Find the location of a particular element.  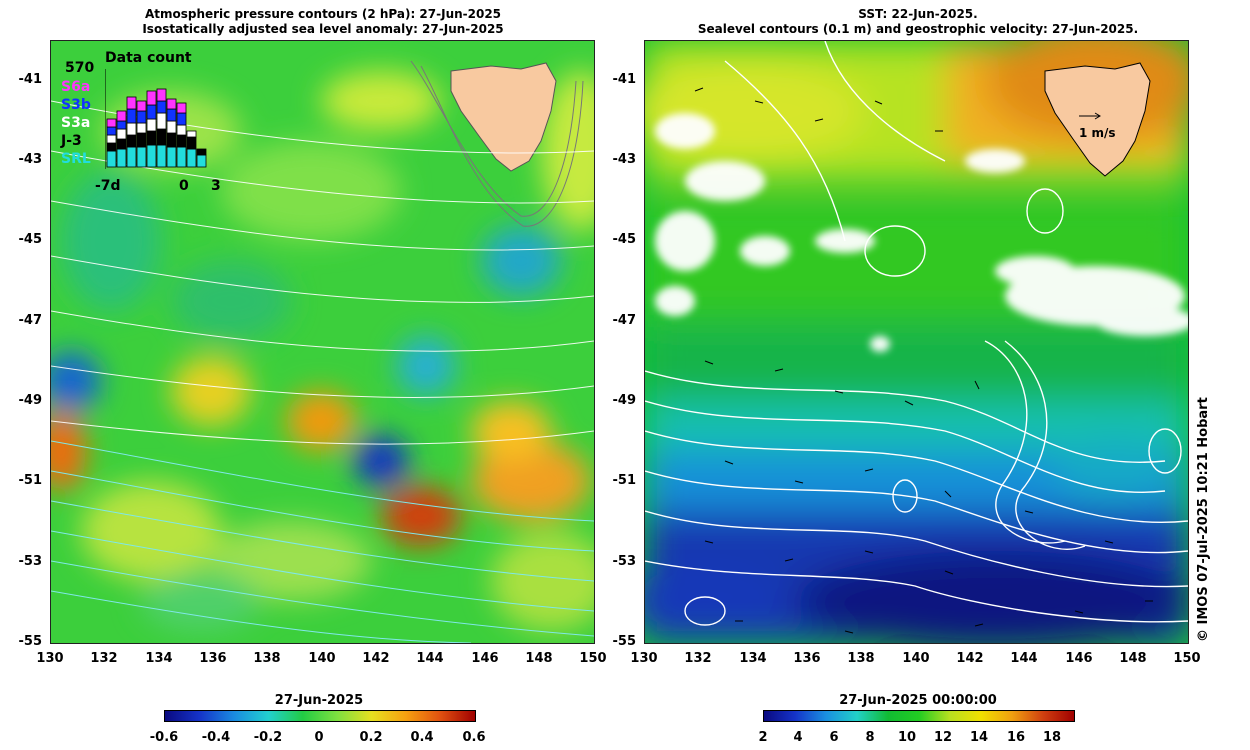

colorbar-tick: 16 is located at coordinates (1016, 737).